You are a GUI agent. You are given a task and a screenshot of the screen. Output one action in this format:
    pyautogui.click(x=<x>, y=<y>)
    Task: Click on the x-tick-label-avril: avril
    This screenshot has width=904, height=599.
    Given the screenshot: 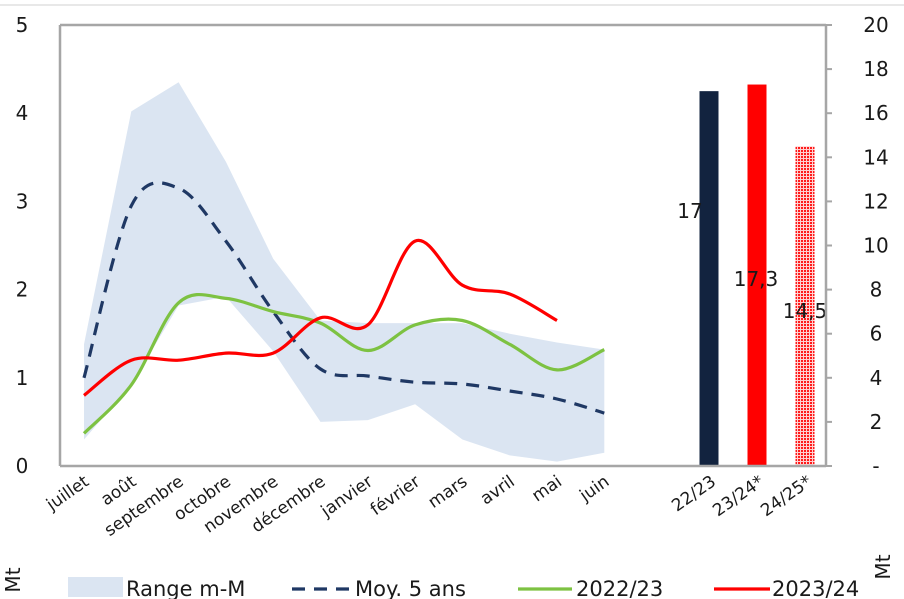 What is the action you would take?
    pyautogui.click(x=498, y=491)
    